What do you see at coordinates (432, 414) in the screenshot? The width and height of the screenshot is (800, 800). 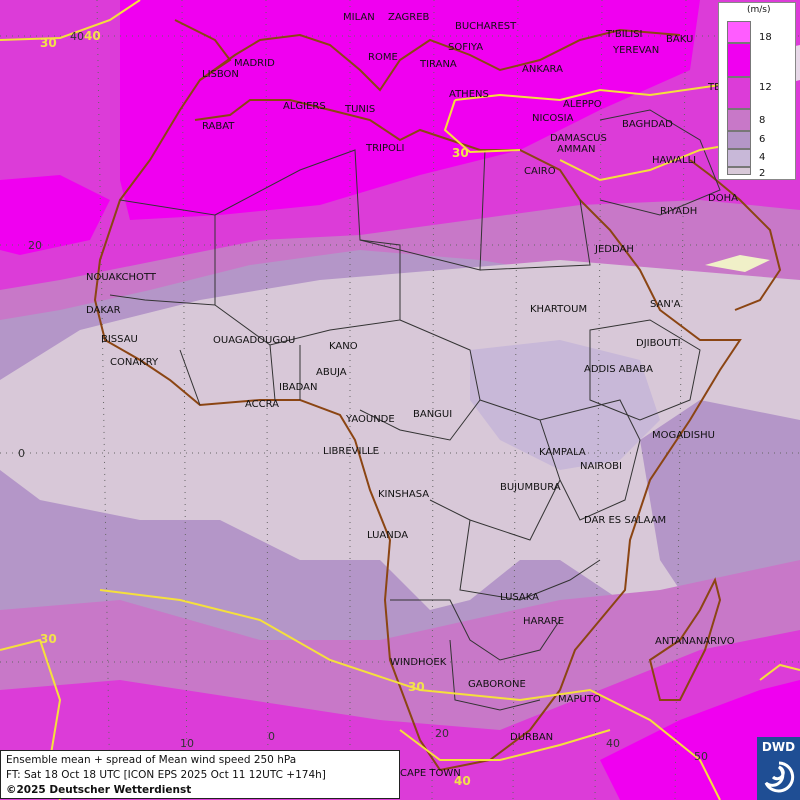 I see `city-label: BANGUI` at bounding box center [432, 414].